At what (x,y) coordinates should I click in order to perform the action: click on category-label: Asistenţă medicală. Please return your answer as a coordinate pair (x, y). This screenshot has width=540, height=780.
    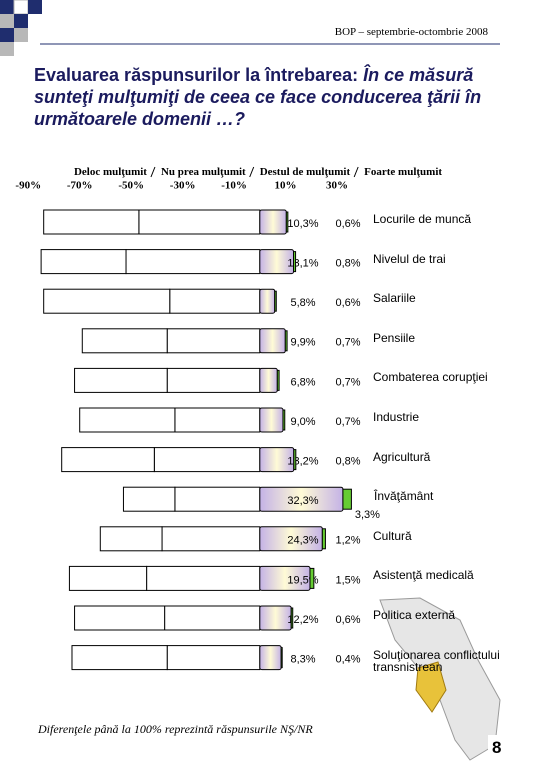
    Looking at the image, I should click on (423, 575).